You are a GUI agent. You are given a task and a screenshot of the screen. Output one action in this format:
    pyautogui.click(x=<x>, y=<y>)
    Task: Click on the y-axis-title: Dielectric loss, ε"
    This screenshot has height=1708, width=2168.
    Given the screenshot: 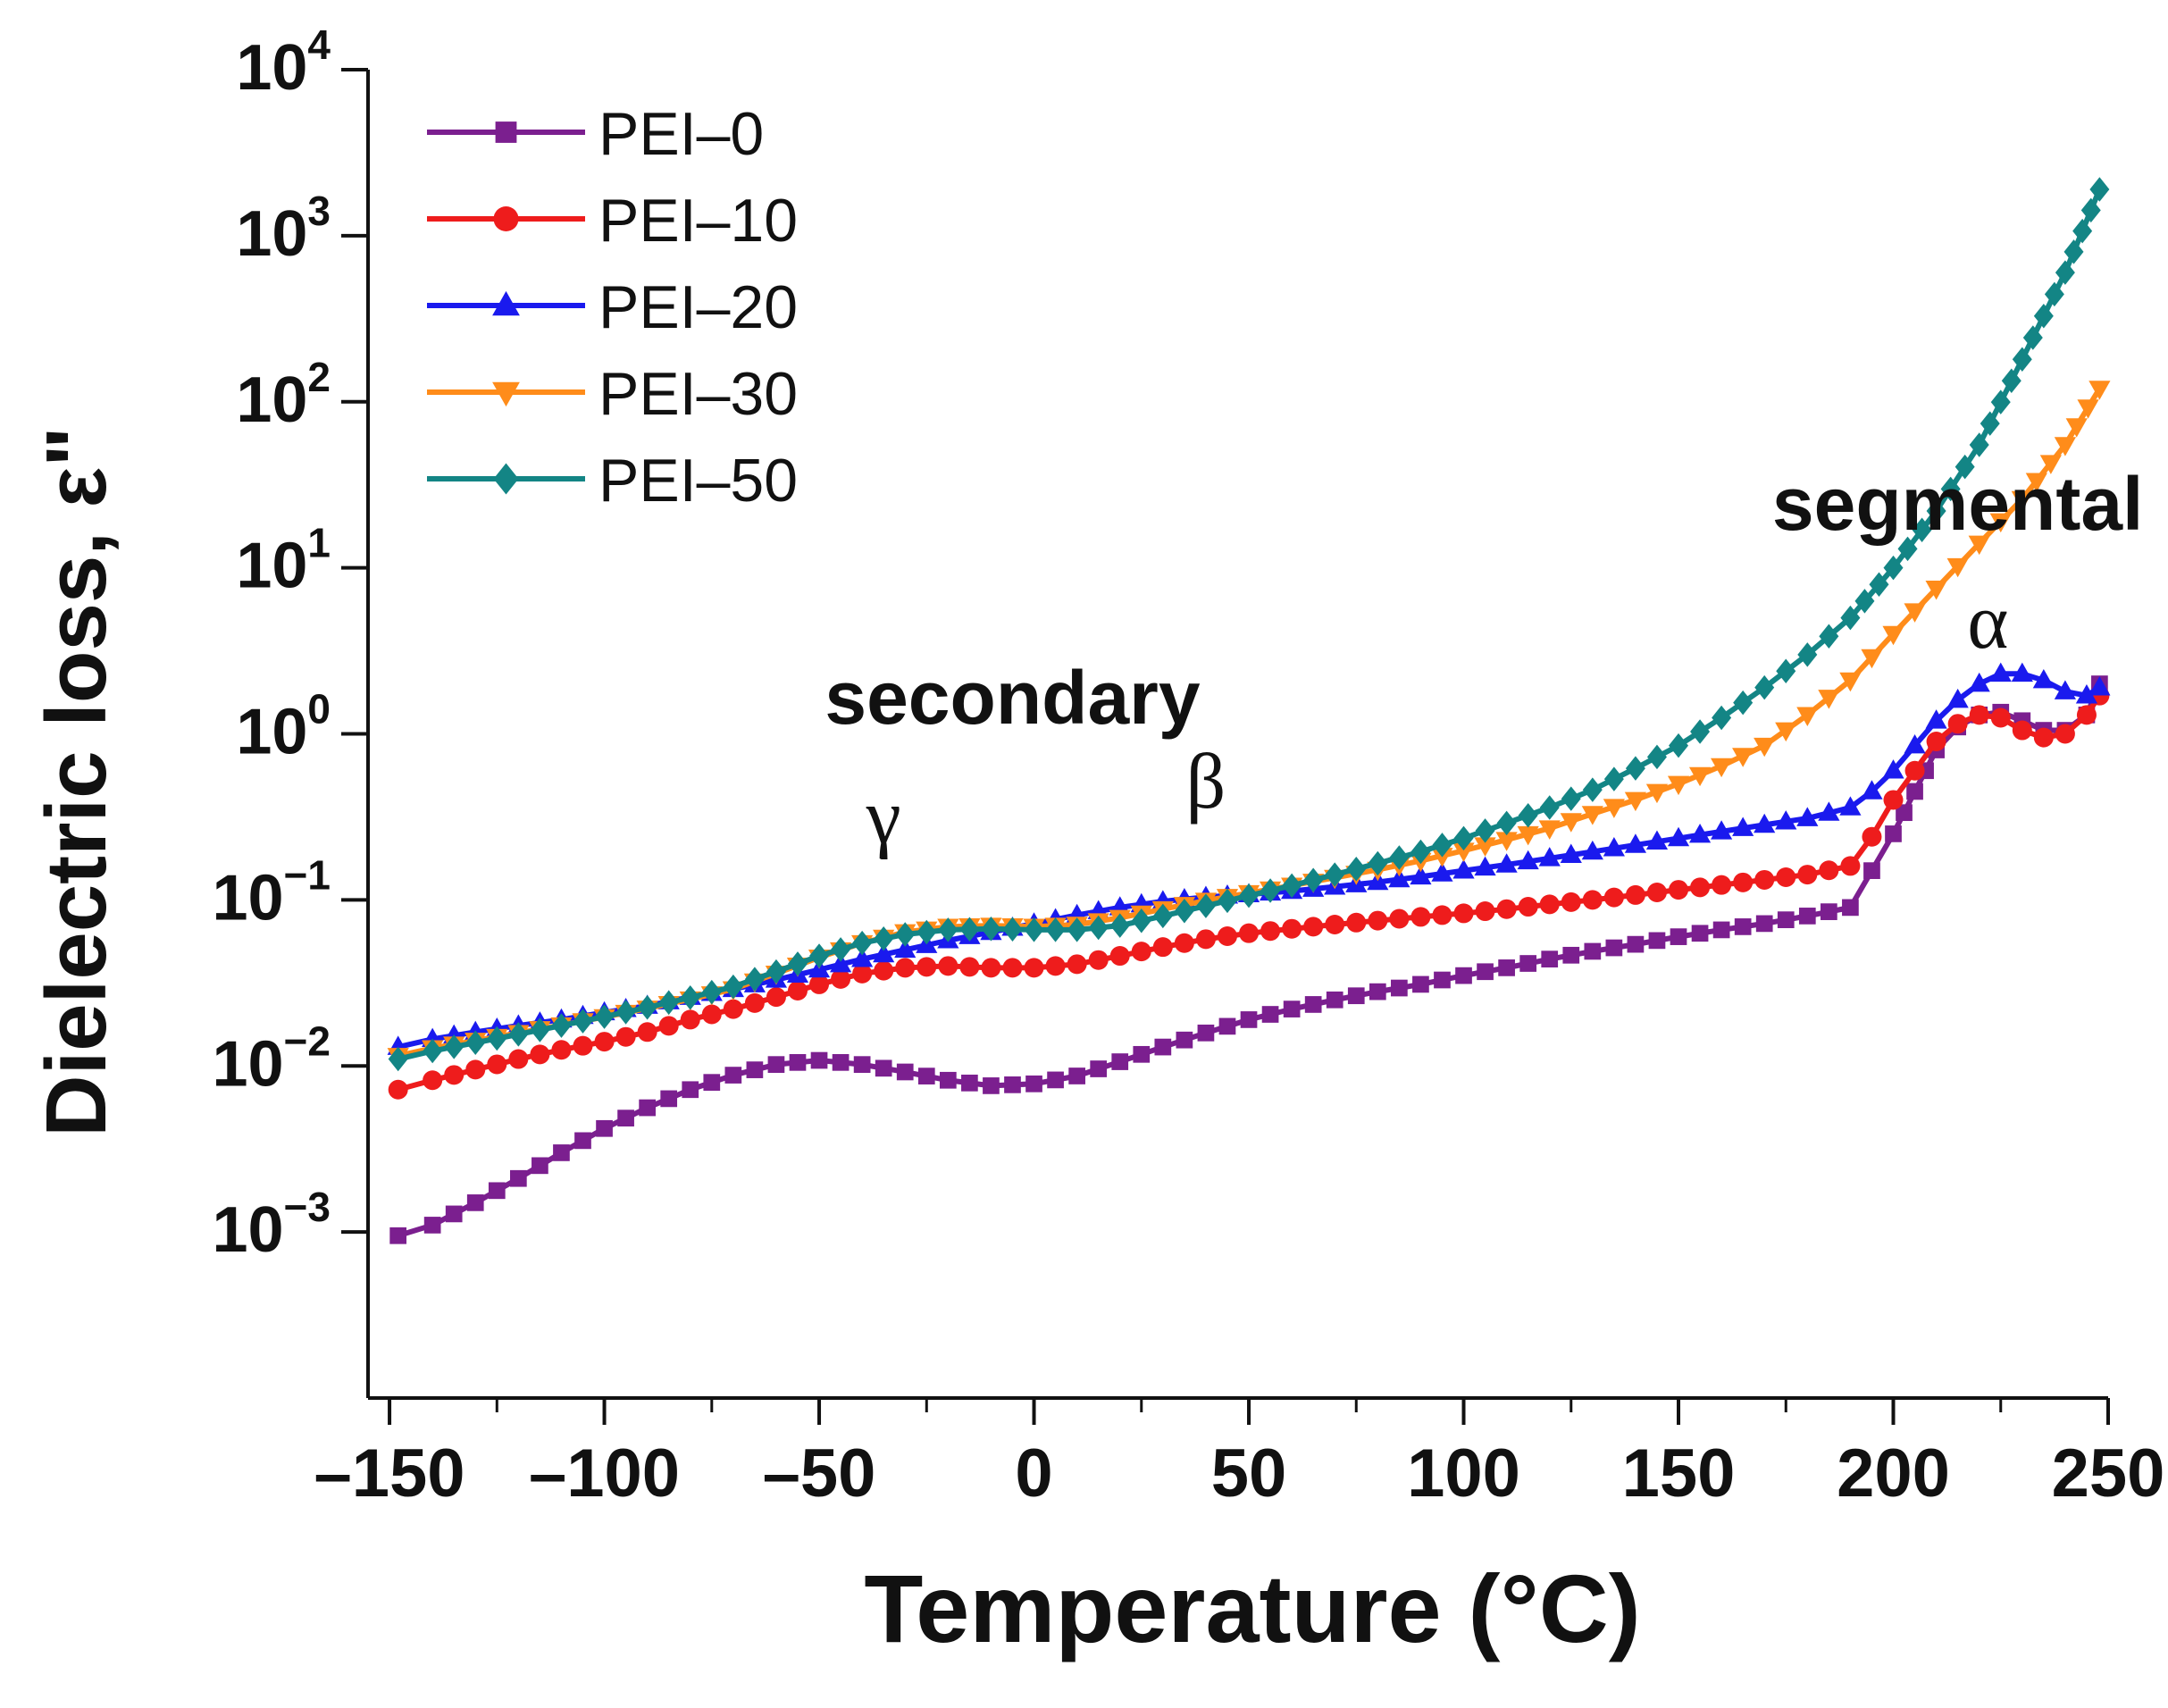 What is the action you would take?
    pyautogui.click(x=76, y=781)
    